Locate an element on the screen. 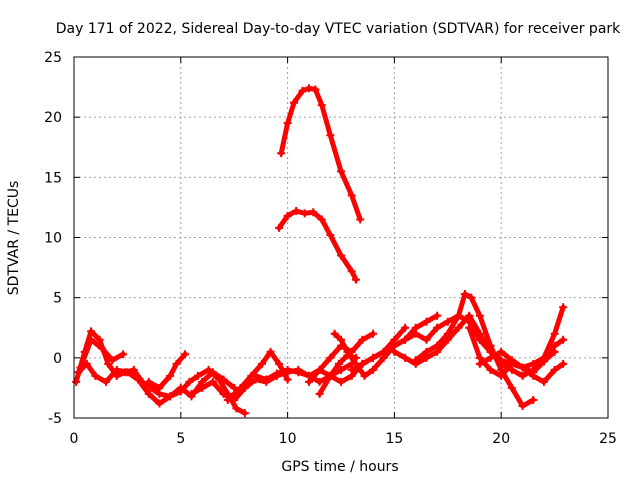 This screenshot has width=640, height=480. x-tick-label: 0 is located at coordinates (74, 439).